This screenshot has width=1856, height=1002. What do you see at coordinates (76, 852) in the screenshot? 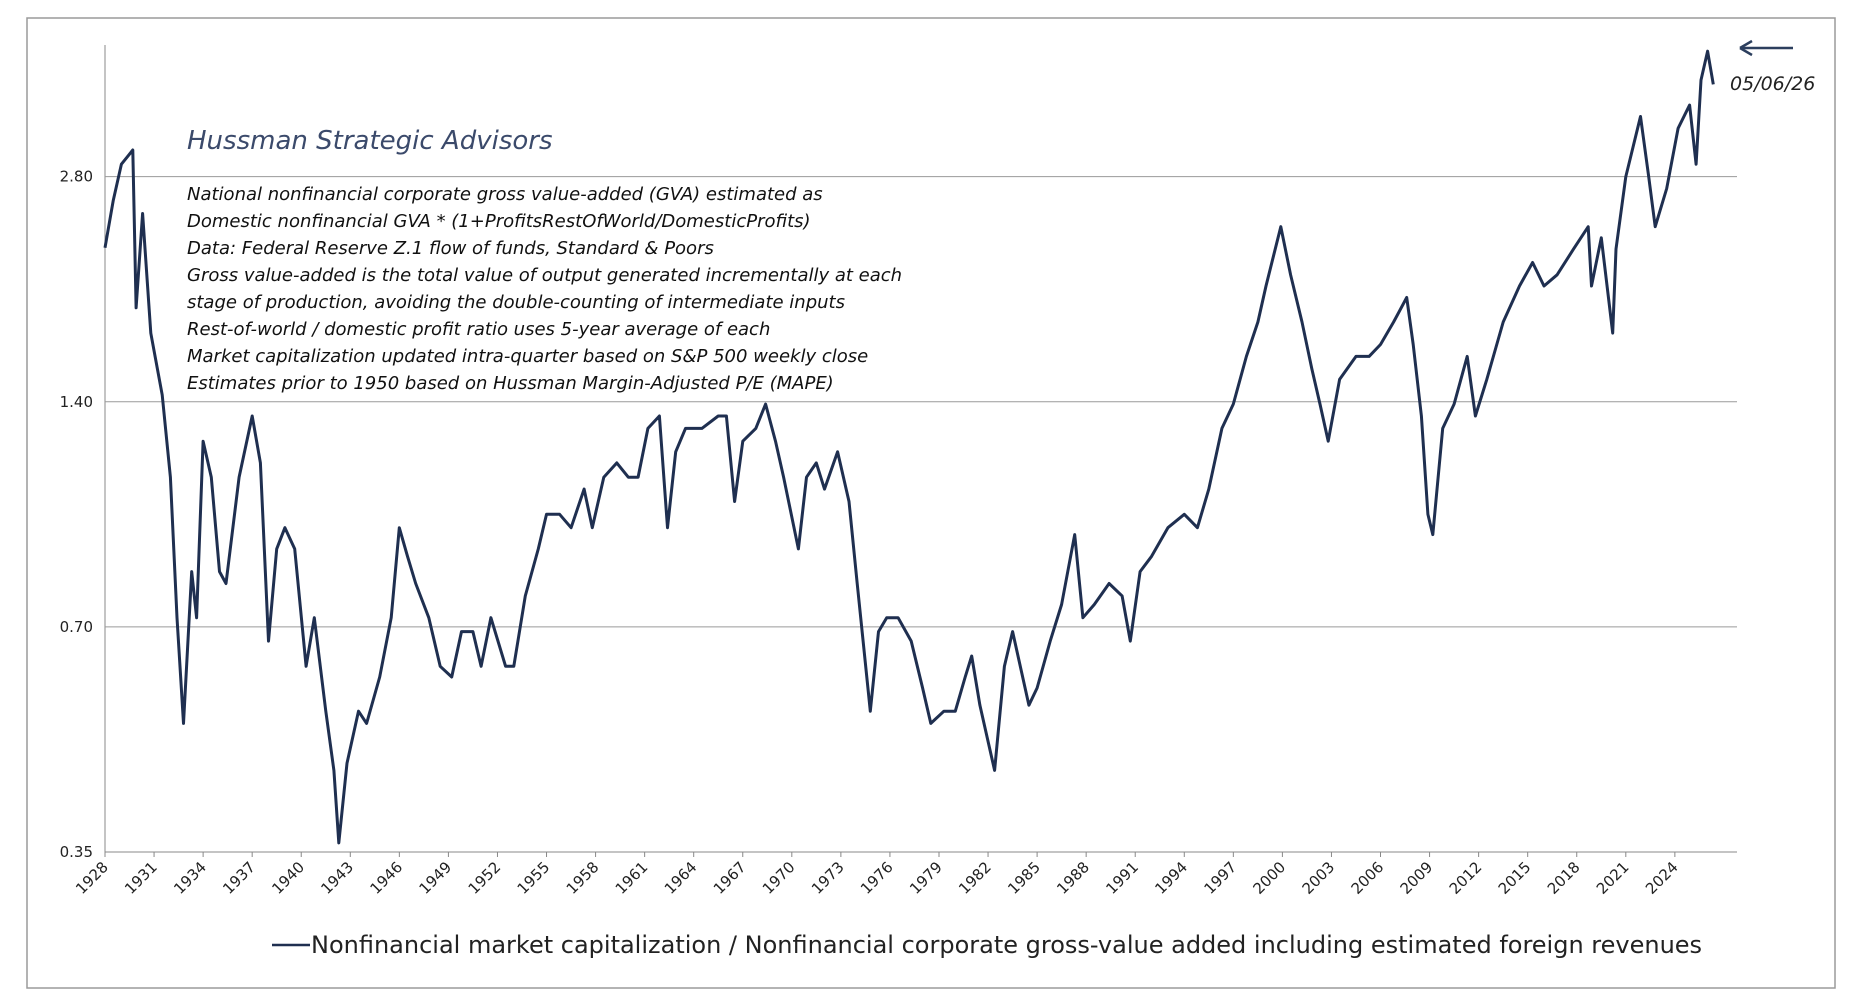
I see `y-tick-label: 0.35` at bounding box center [76, 852].